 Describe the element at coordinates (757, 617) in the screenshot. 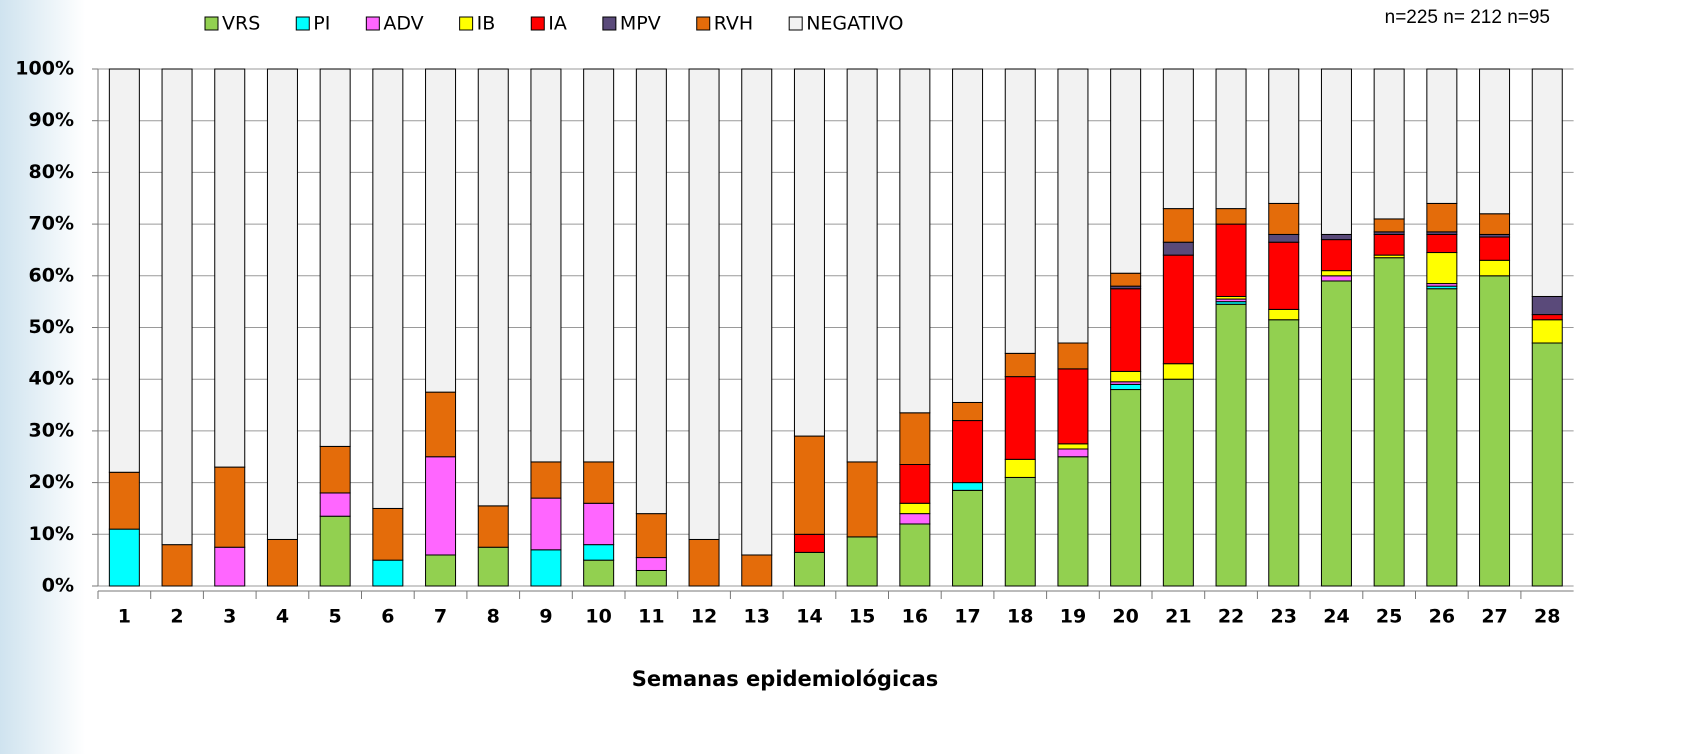

I see `x-tick-label: 13` at that location.